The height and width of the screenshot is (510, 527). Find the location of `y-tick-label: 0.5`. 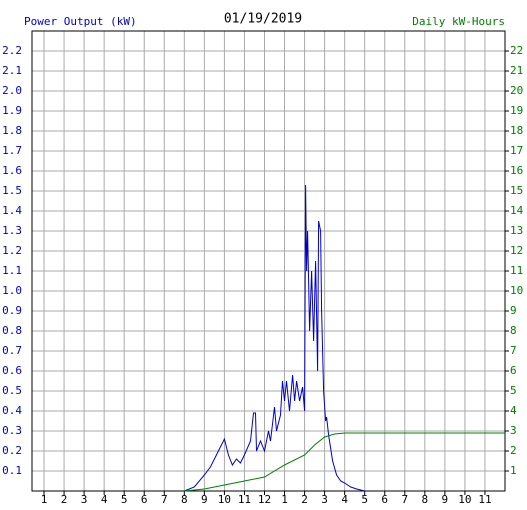

y-tick-label: 0.5 is located at coordinates (12, 390).